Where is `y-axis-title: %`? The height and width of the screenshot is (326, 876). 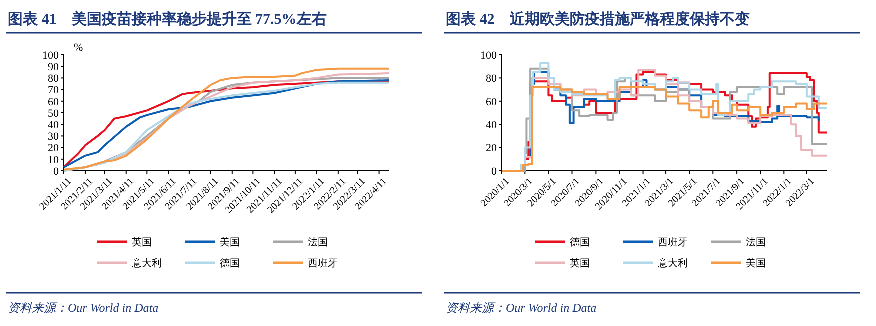
y-axis-title: % is located at coordinates (79, 48).